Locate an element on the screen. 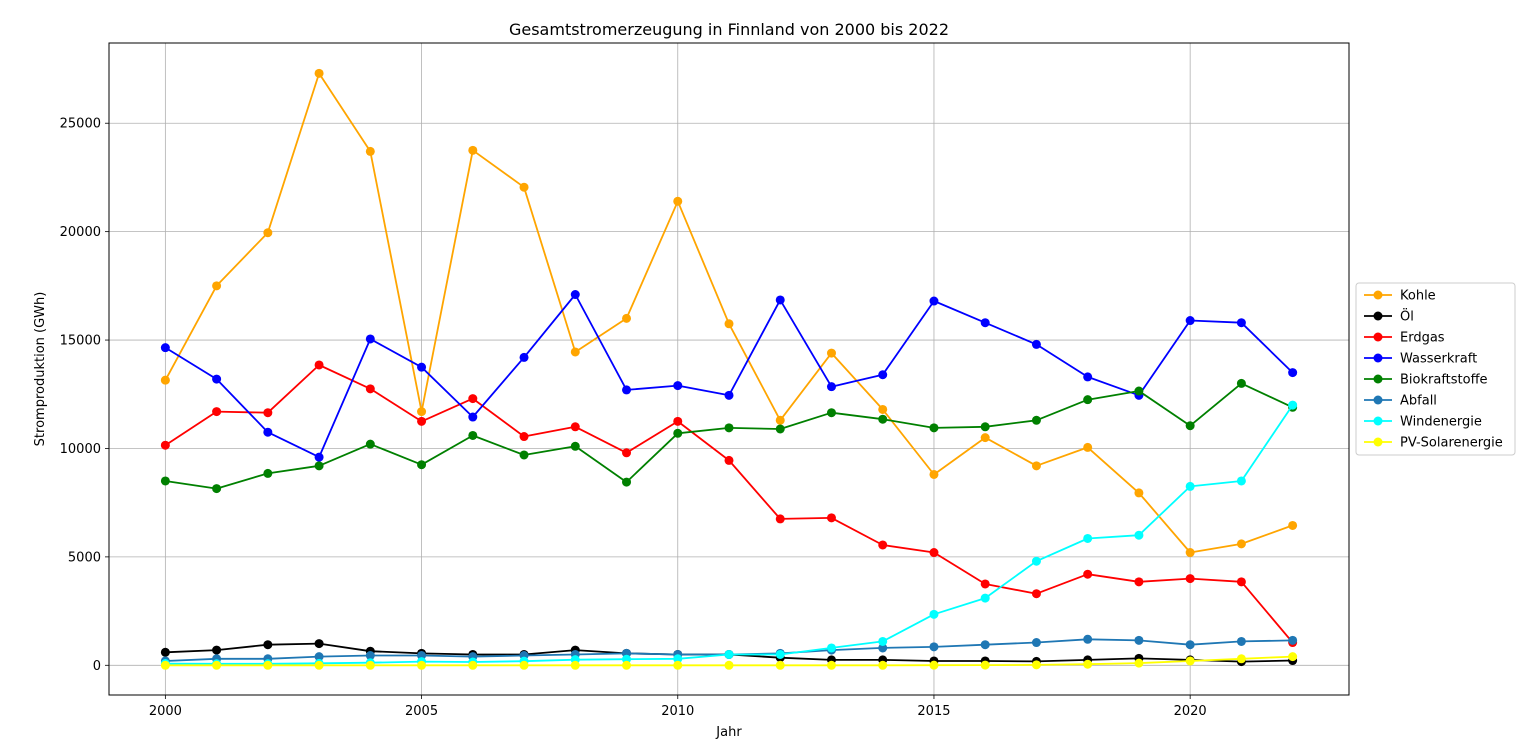 This screenshot has height=754, width=1536. y-tick-label: 25000 is located at coordinates (80, 124).